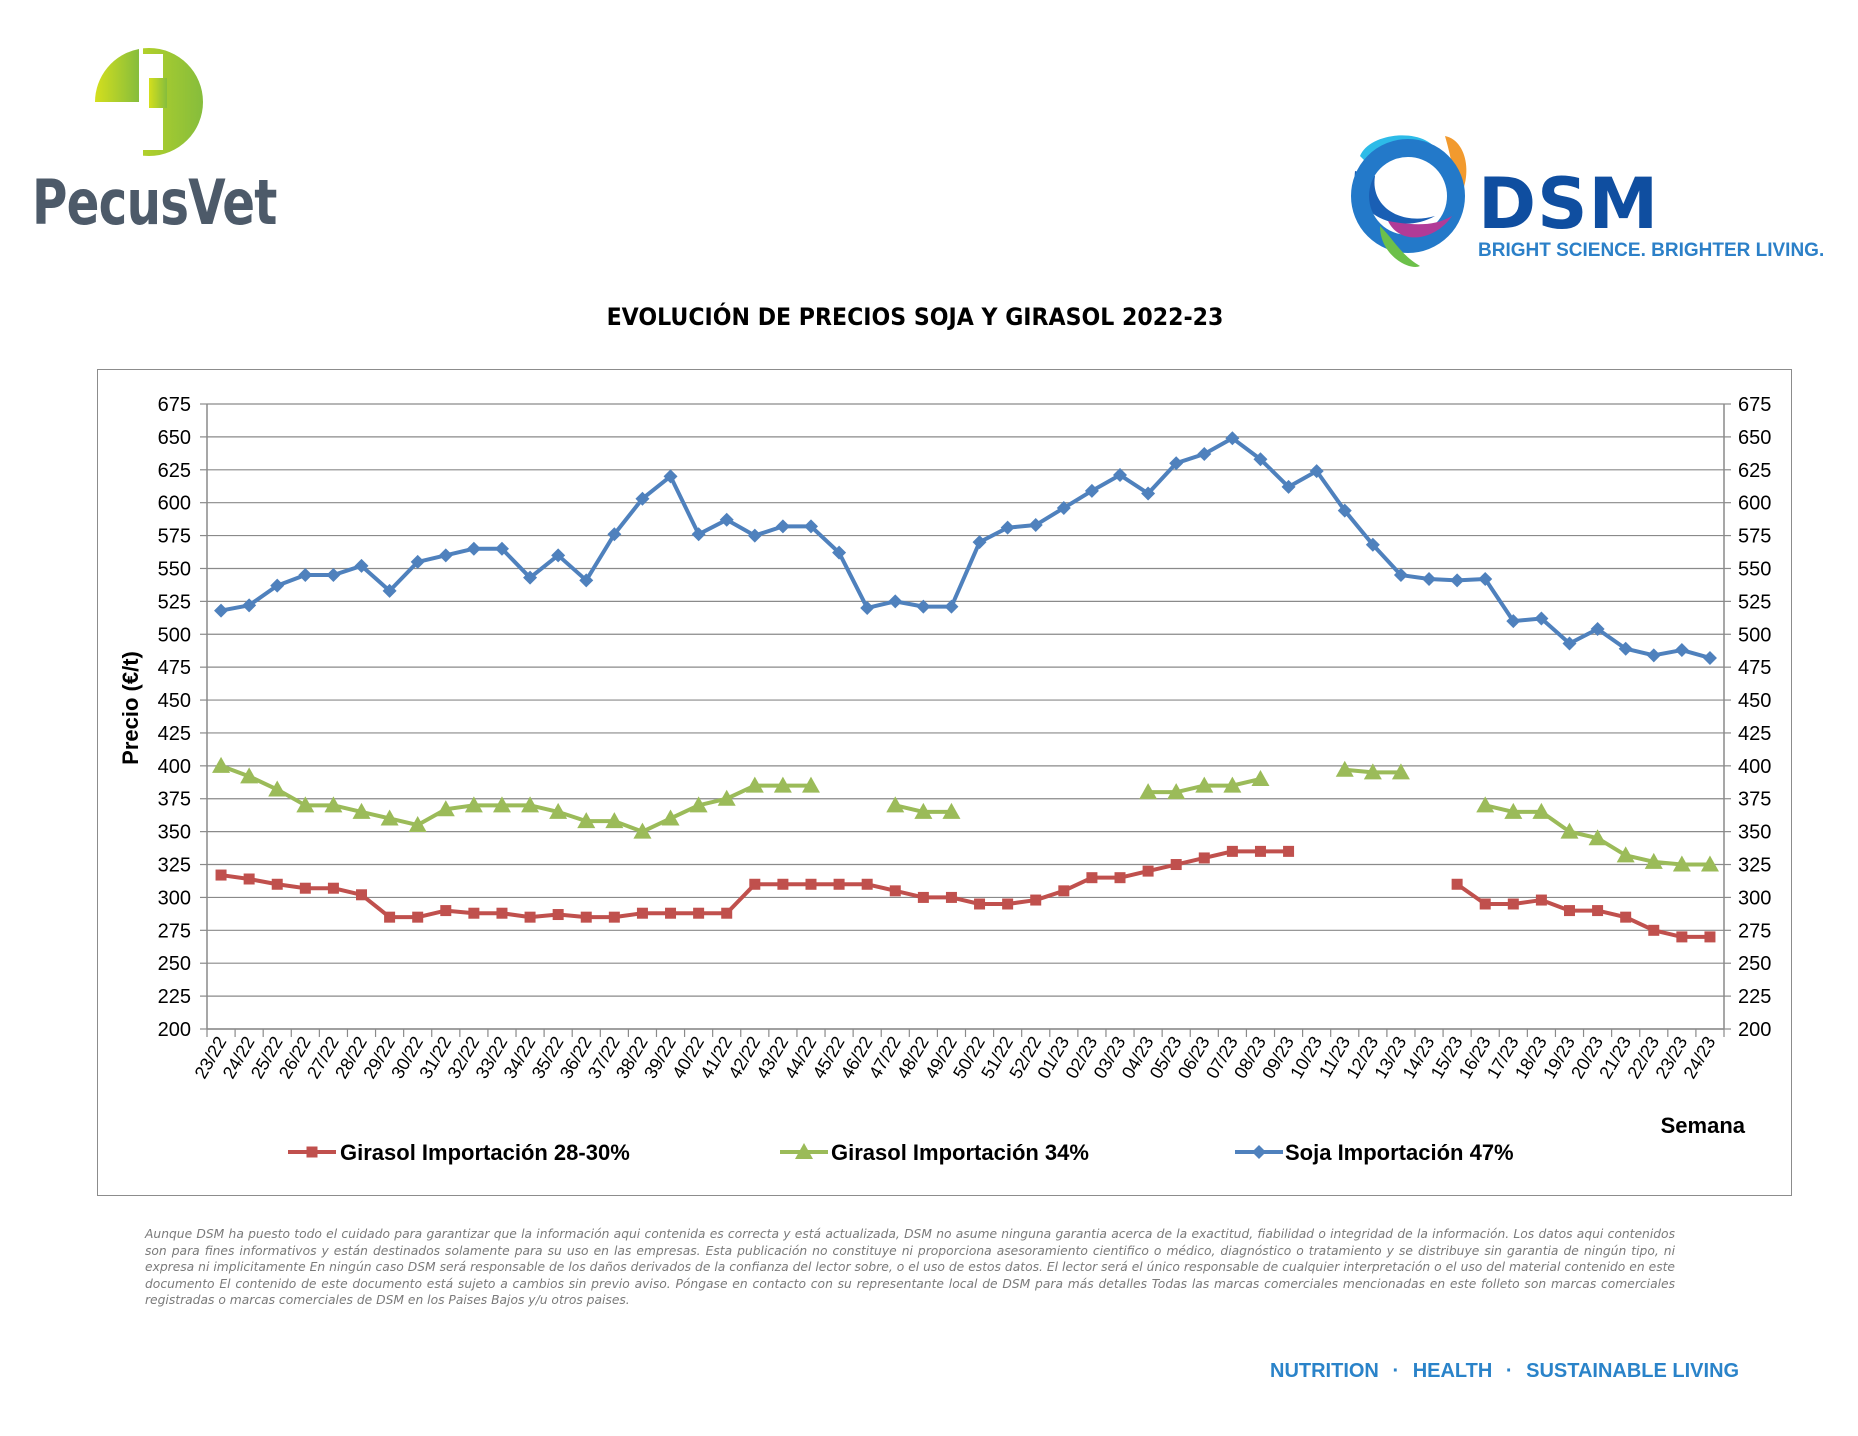  Describe the element at coordinates (934, 1152) in the screenshot. I see `legend-item: Girasol Importación 34%` at that location.